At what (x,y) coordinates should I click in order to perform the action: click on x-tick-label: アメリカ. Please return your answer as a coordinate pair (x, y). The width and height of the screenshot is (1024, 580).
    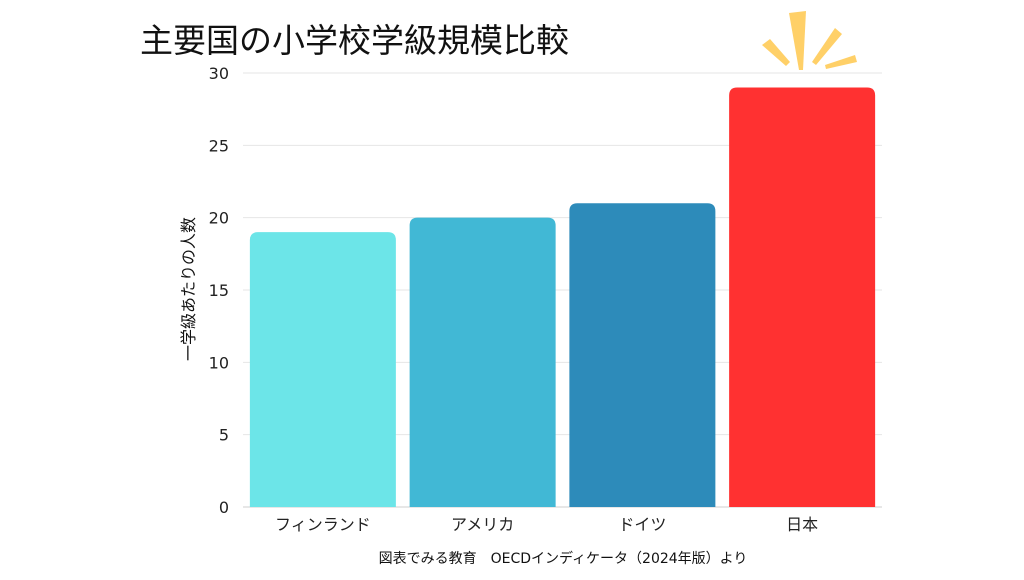
    Looking at the image, I should click on (482, 524).